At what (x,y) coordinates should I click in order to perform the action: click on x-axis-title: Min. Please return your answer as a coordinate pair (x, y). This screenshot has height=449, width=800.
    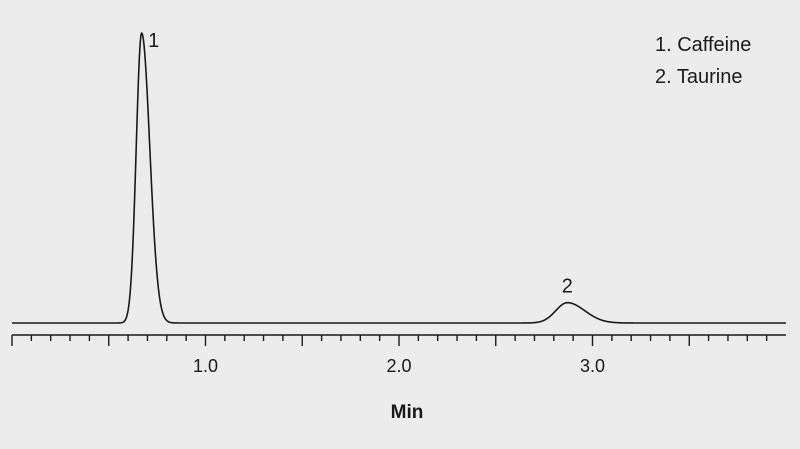
    Looking at the image, I should click on (407, 412).